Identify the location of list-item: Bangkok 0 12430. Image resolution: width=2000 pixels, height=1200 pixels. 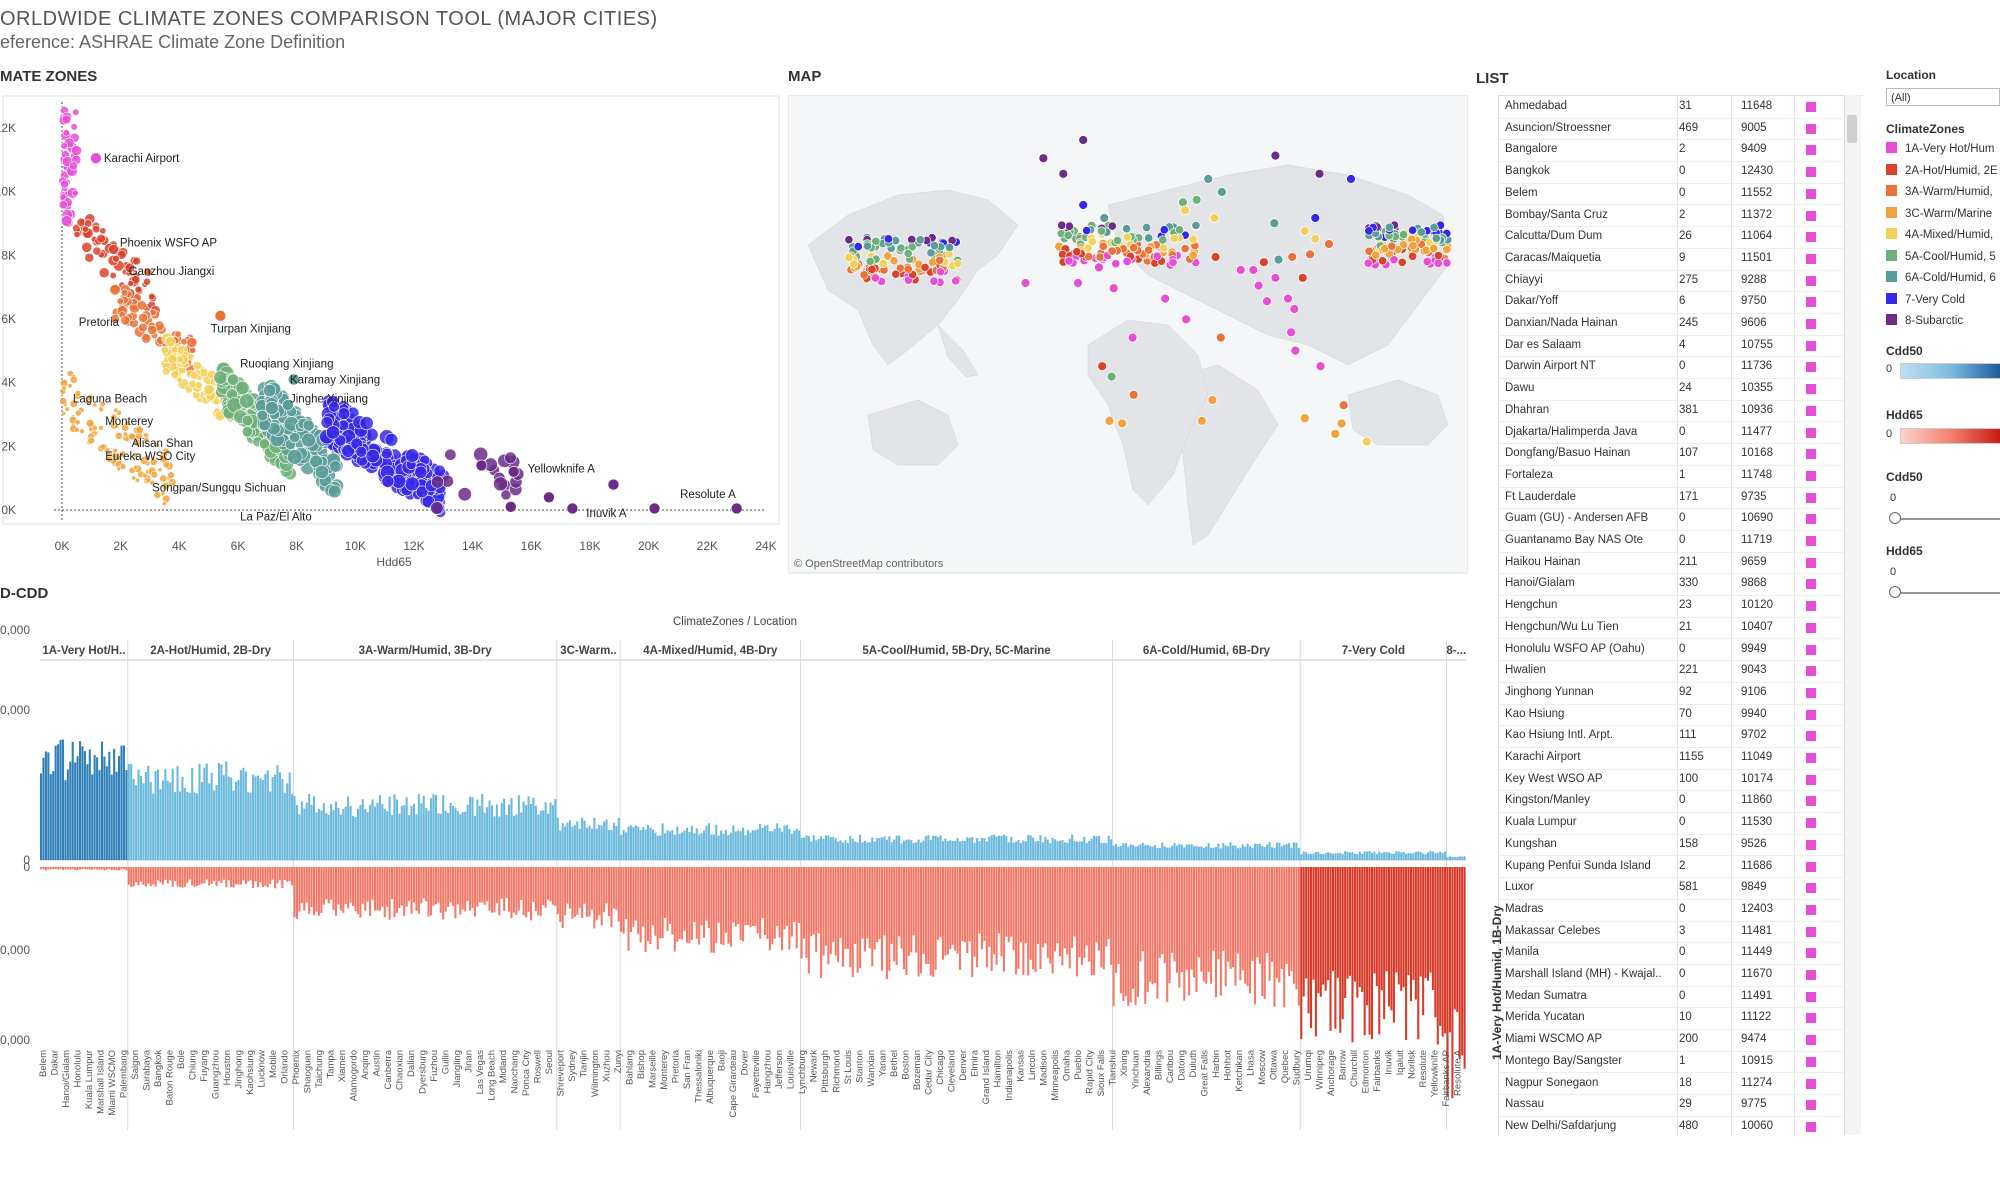
(1671, 172).